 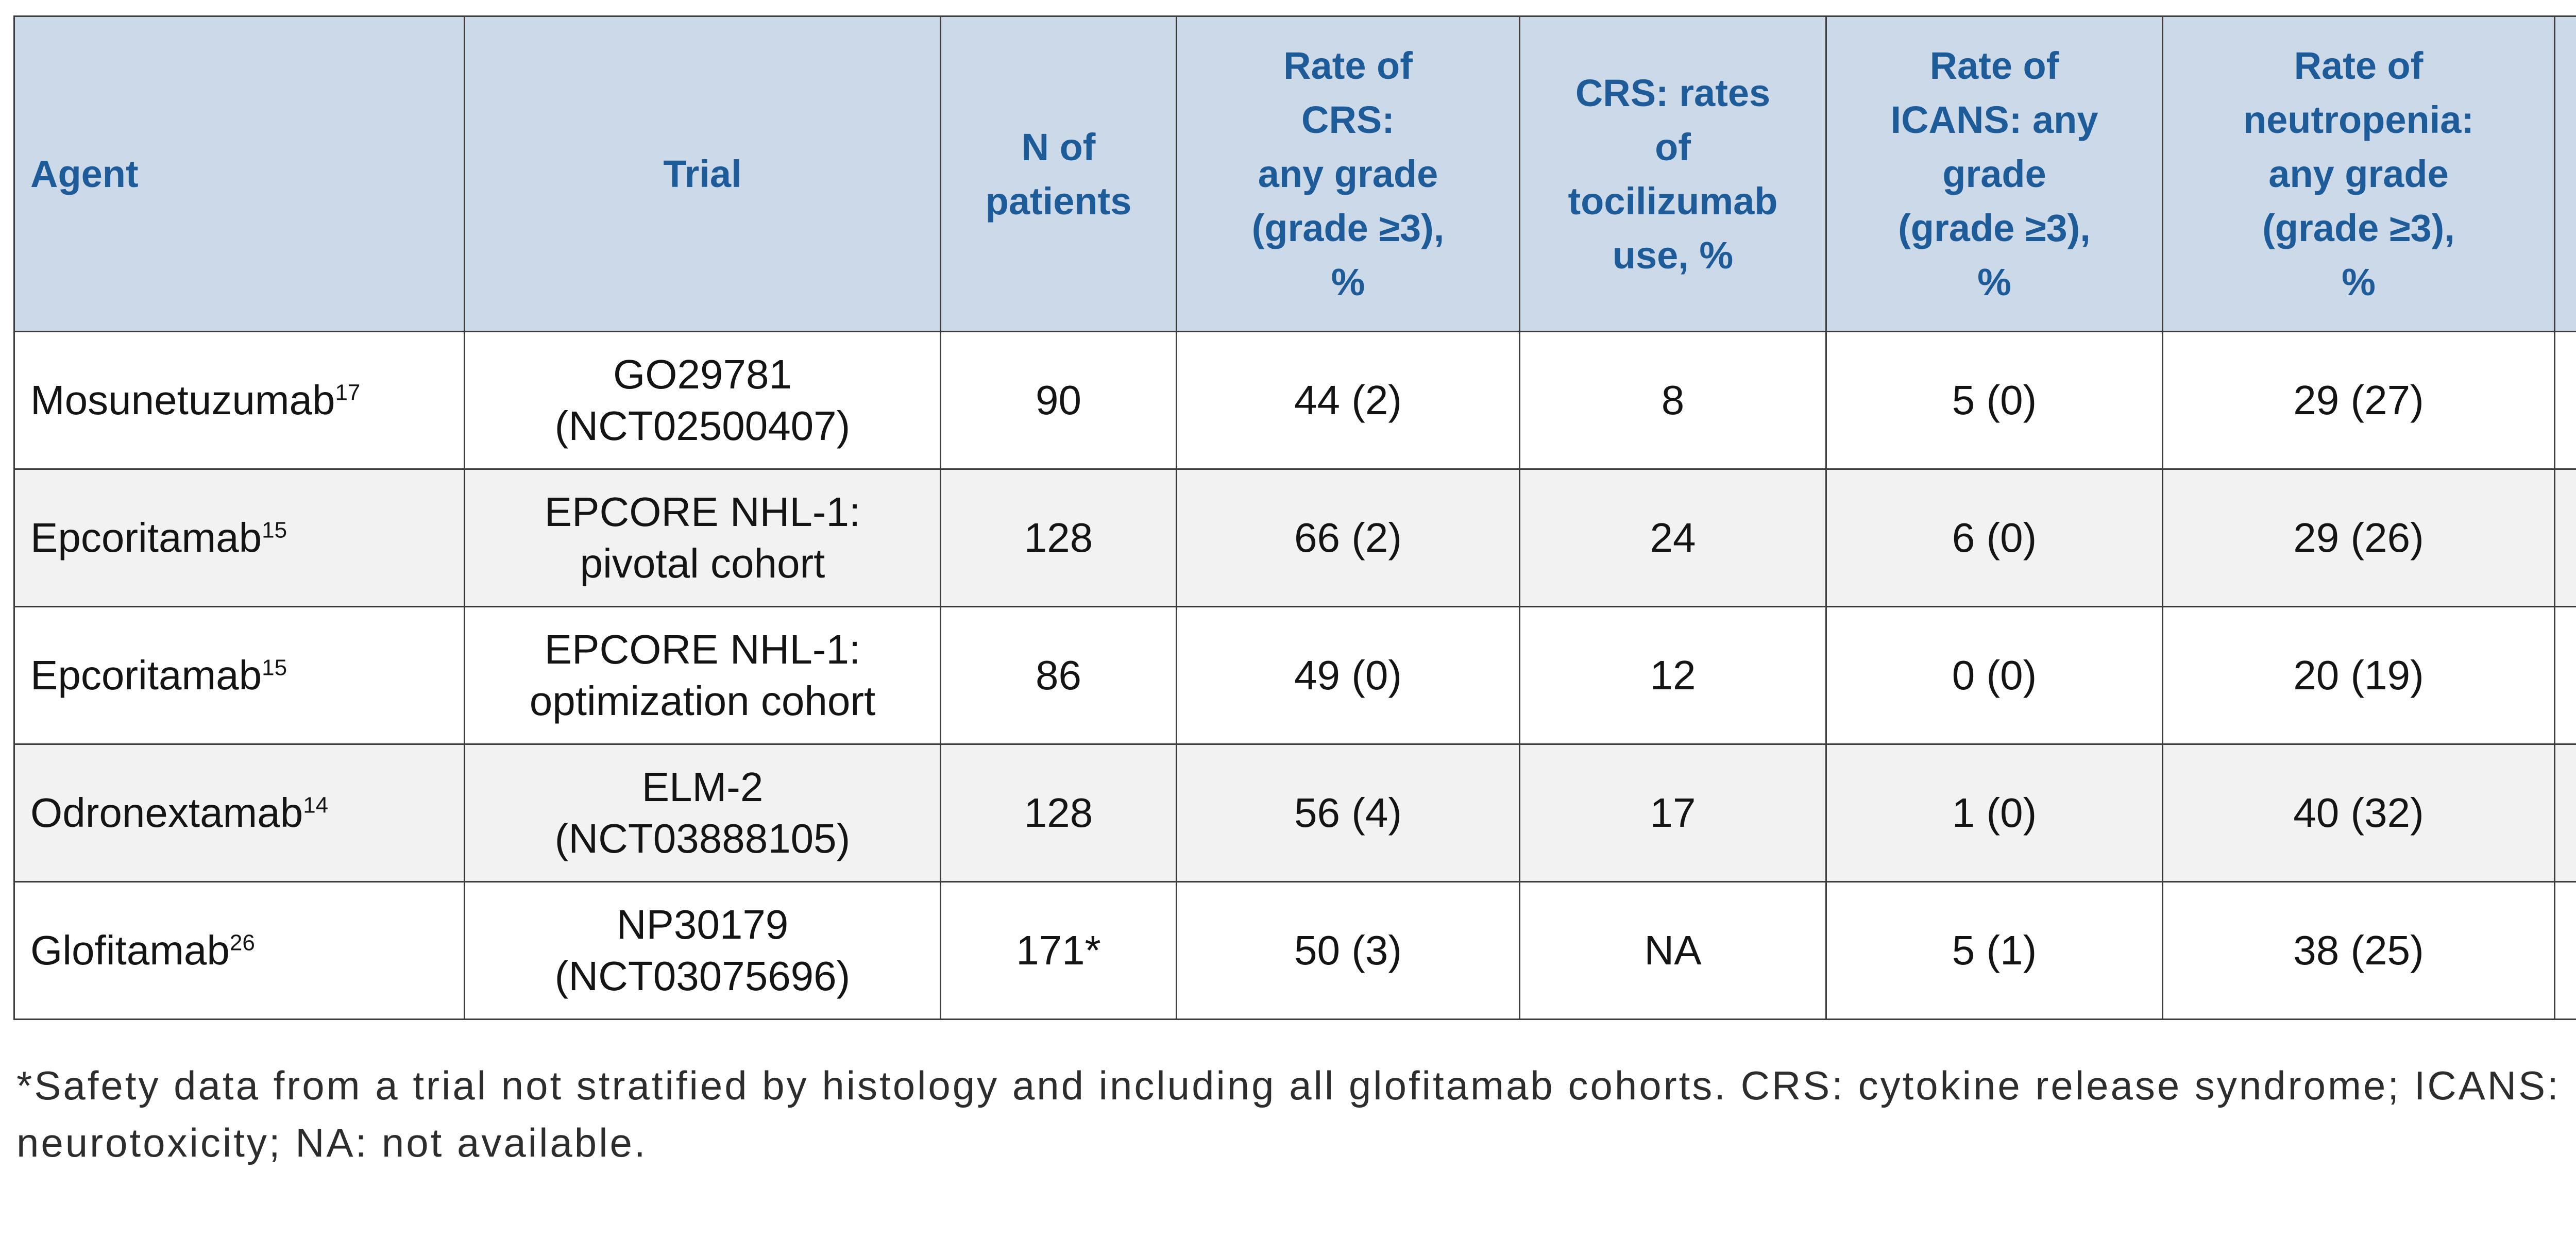 I want to click on icans-rate-cell: 5 (0), so click(x=1994, y=400).